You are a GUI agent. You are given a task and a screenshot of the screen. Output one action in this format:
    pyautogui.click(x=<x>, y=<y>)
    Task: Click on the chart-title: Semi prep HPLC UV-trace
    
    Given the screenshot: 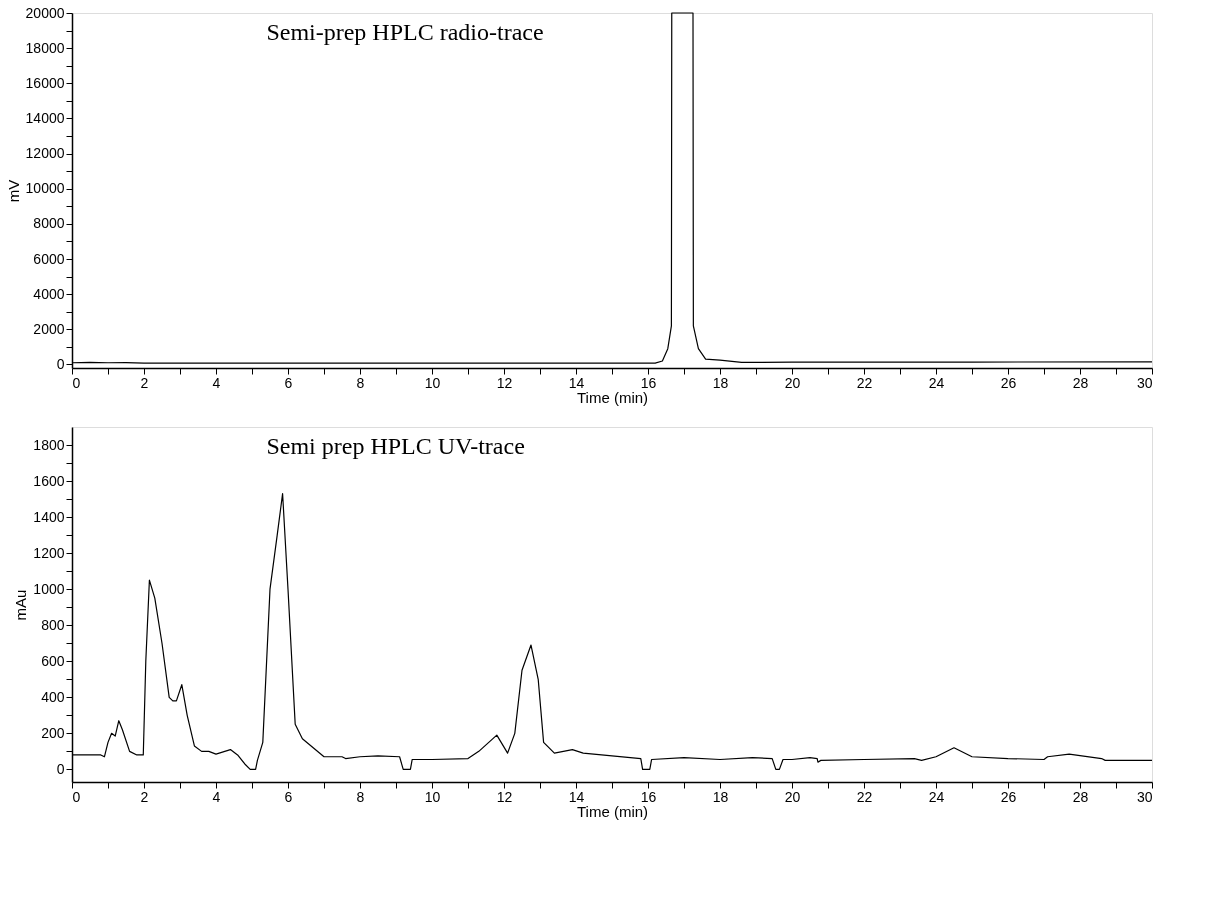 What is the action you would take?
    pyautogui.click(x=395, y=446)
    